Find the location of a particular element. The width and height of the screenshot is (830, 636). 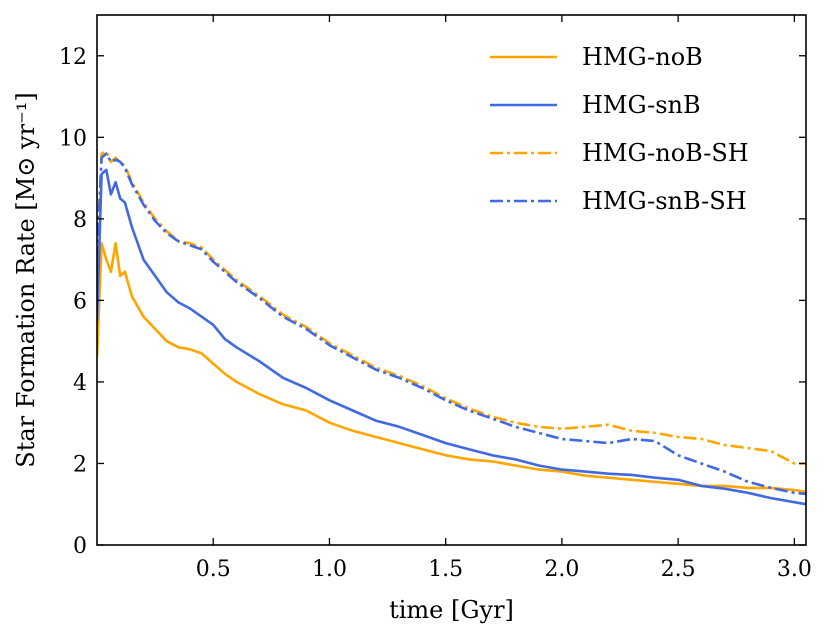

x-tick-label: 1.0 is located at coordinates (329, 569).